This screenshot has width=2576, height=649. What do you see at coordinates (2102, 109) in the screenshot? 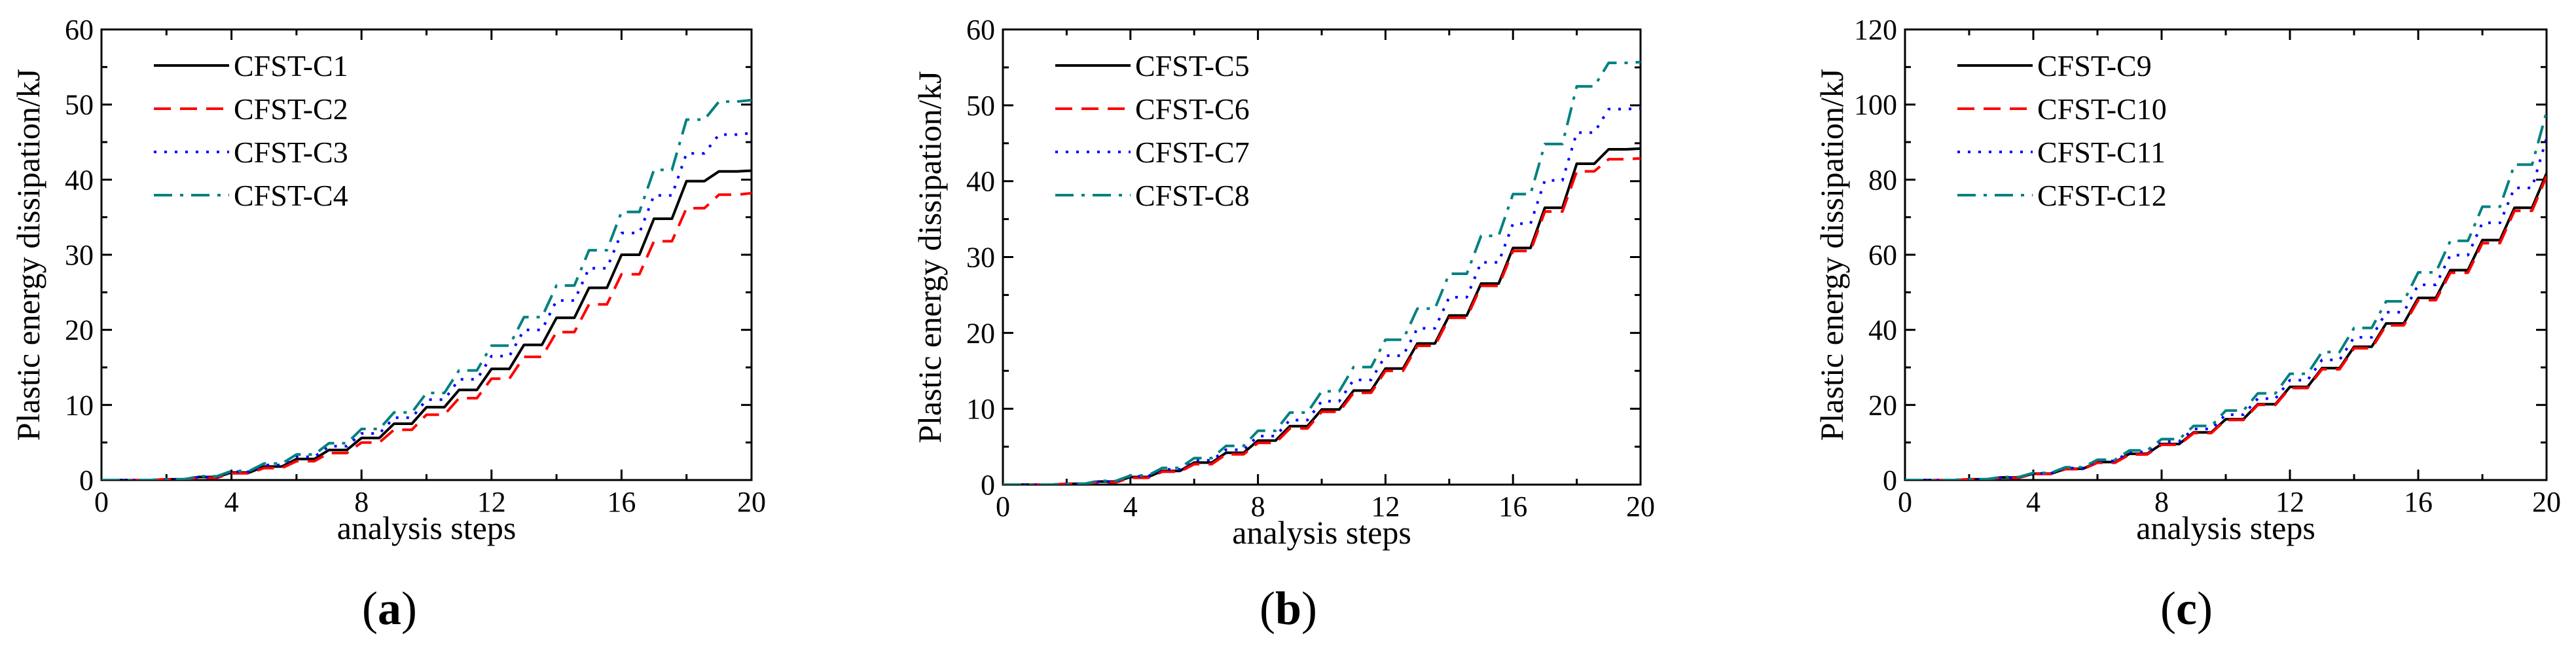
I see `legend-label-cfst-c10: CFST-C10` at bounding box center [2102, 109].